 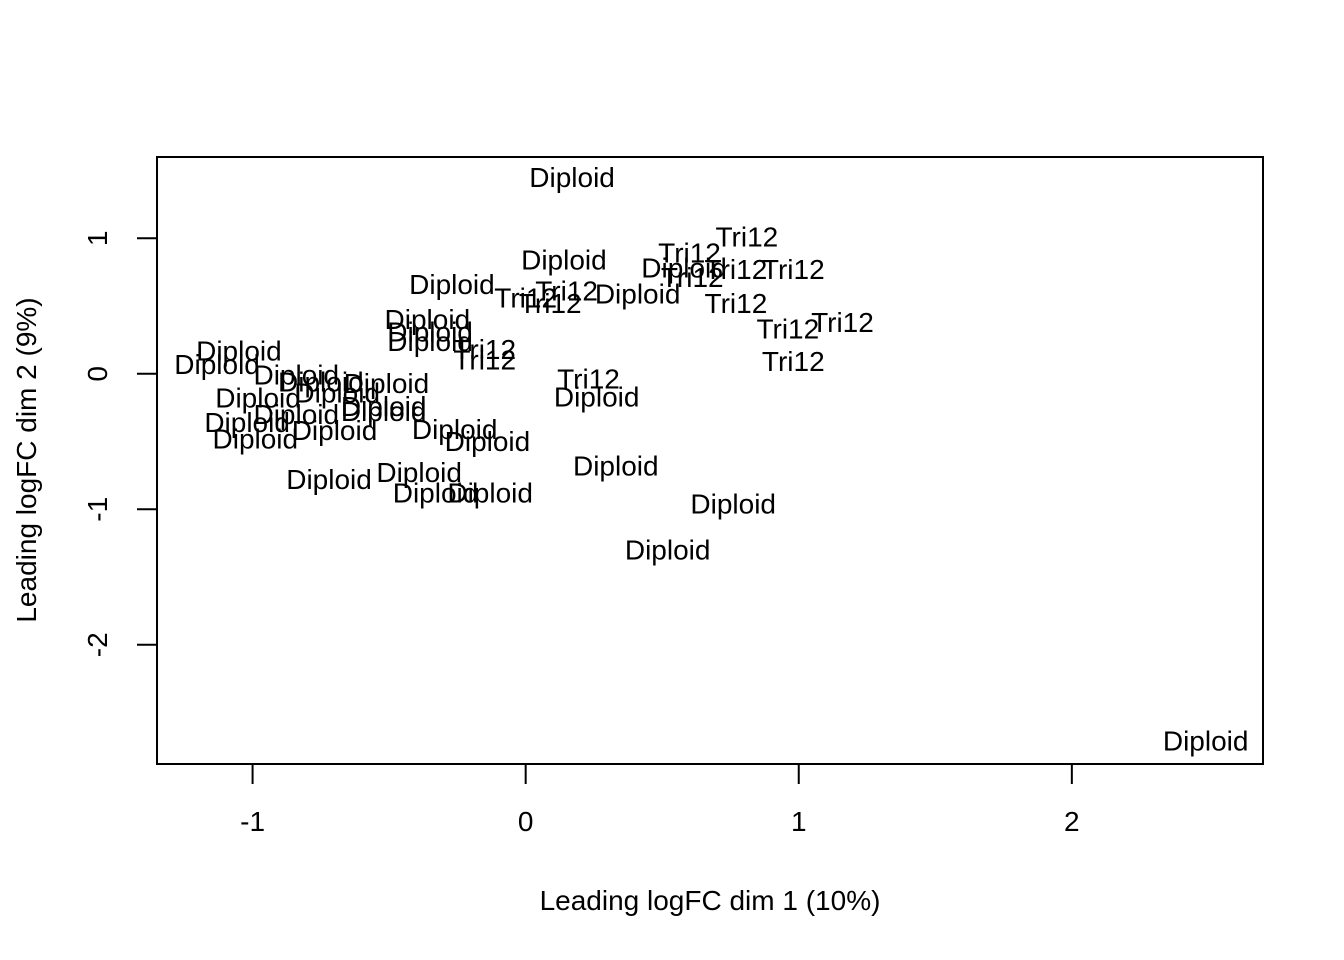 What do you see at coordinates (120, 444) in the screenshot?
I see `y-axis: -2 -1 0 1` at bounding box center [120, 444].